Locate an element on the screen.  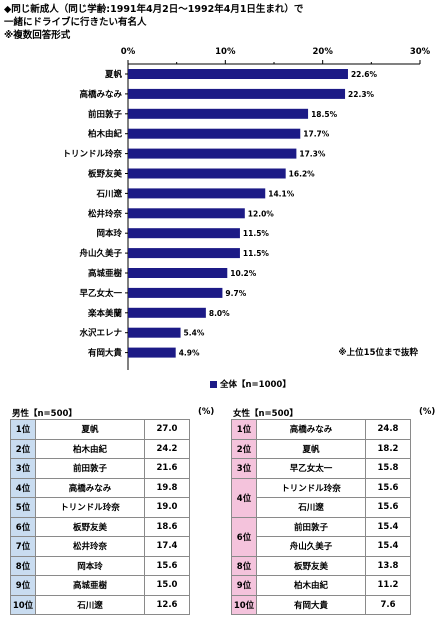
category-label: 松井玲奈 is located at coordinates (105, 213).